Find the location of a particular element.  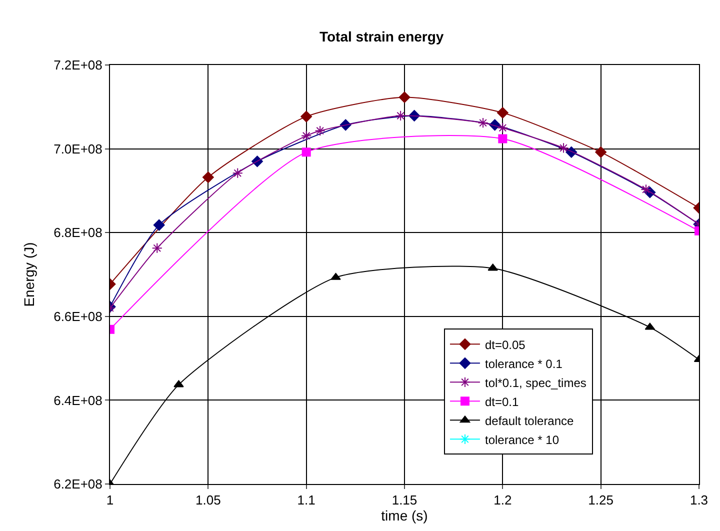

y-tick-label: 6.8E+08 is located at coordinates (78, 232).